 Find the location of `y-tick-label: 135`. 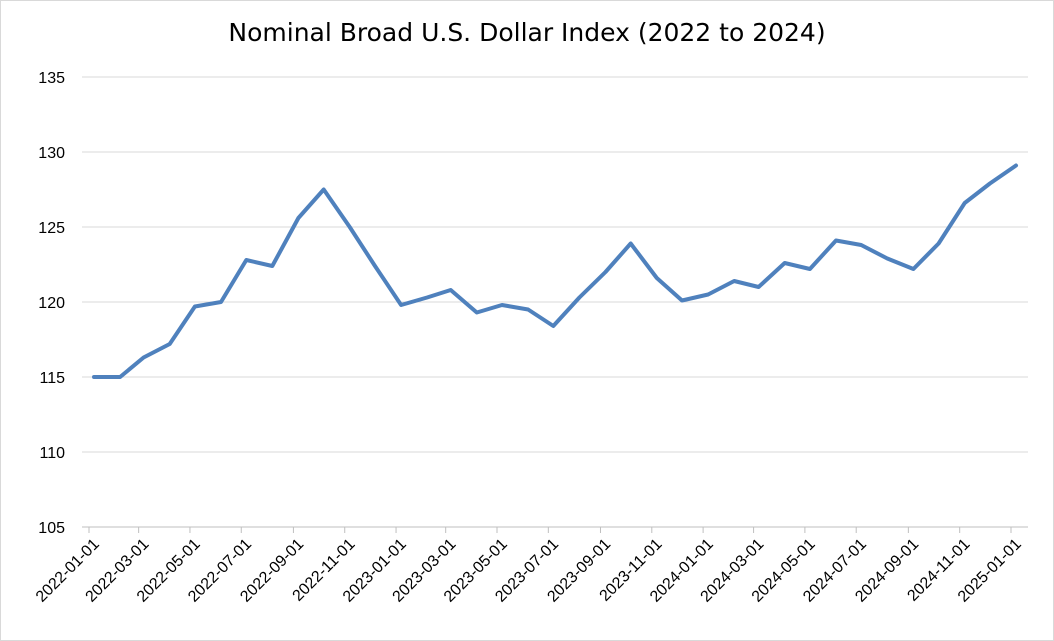

y-tick-label: 135 is located at coordinates (51, 78).